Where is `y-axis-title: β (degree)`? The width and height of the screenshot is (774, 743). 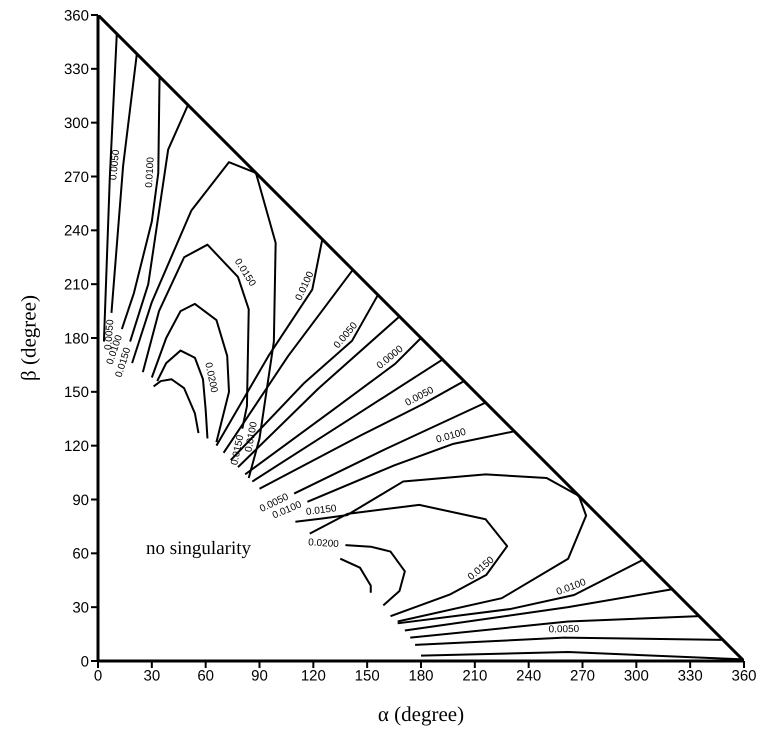
y-axis-title: β (degree) is located at coordinates (28, 338).